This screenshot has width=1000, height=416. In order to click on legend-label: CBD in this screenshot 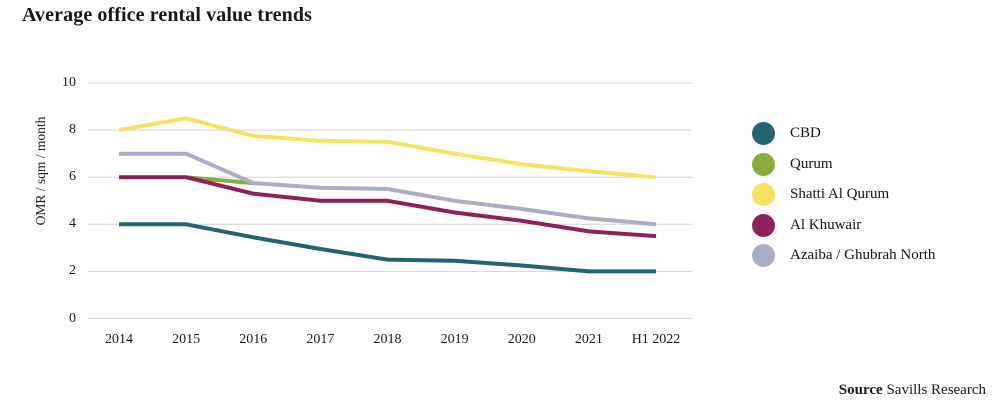, I will do `click(805, 133)`.